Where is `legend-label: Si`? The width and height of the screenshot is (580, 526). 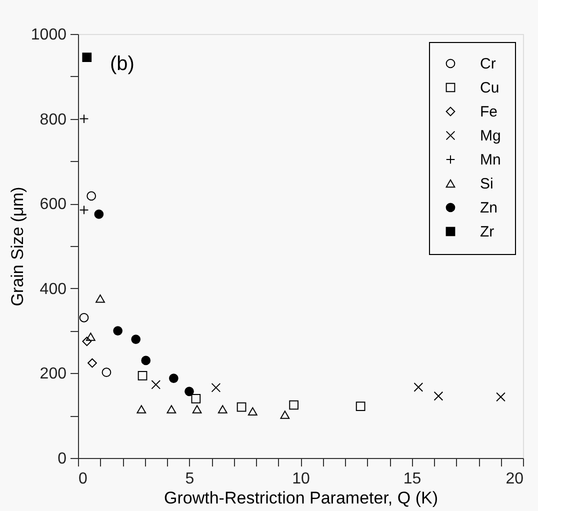 legend-label: Si is located at coordinates (487, 184).